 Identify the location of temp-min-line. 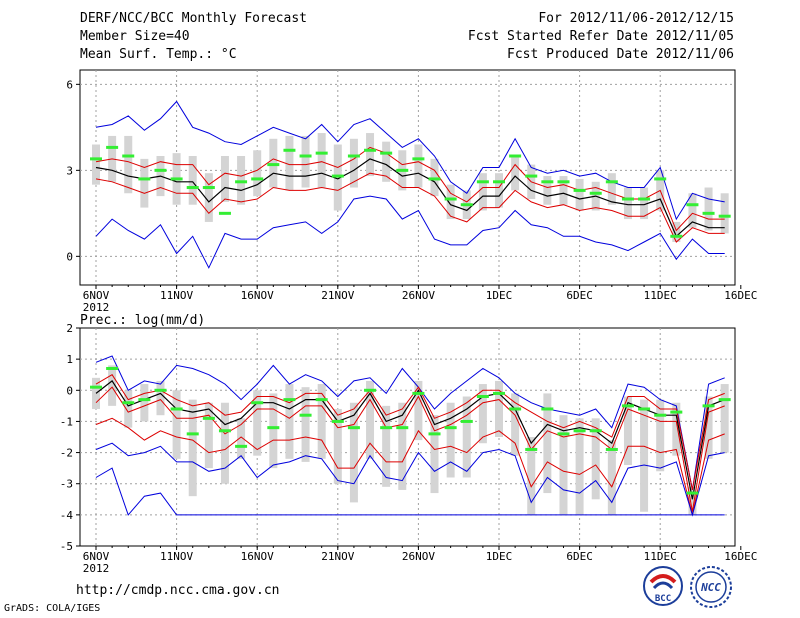
(410, 232).